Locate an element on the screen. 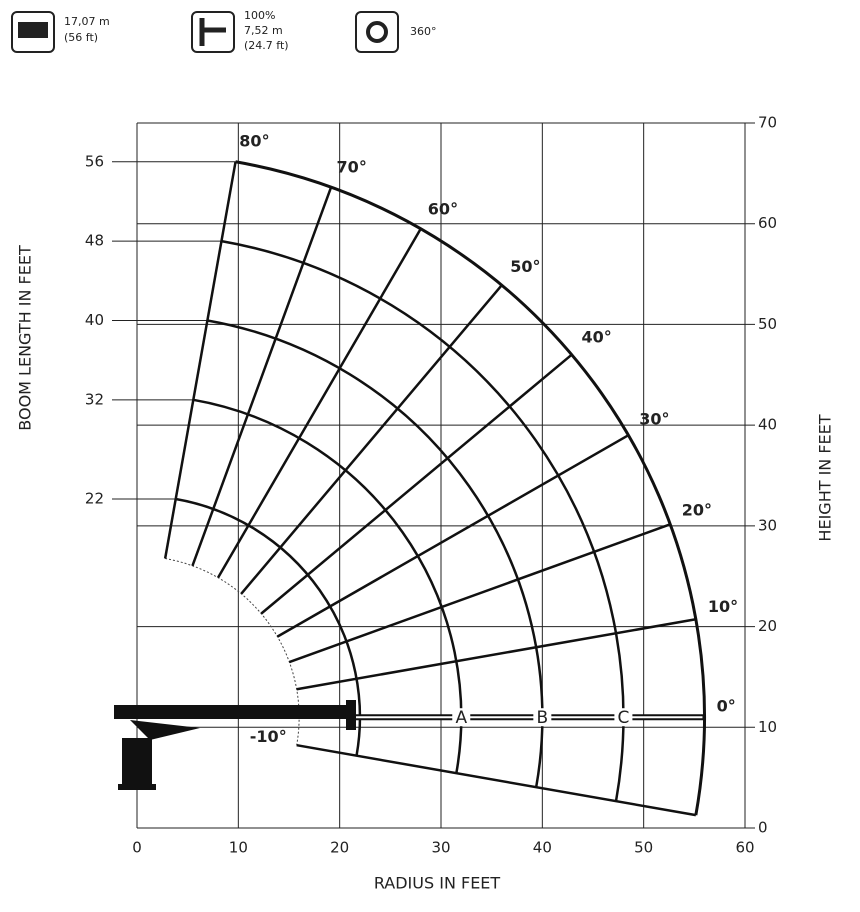 The width and height of the screenshot is (860, 912). angle-label: 50° is located at coordinates (525, 266).